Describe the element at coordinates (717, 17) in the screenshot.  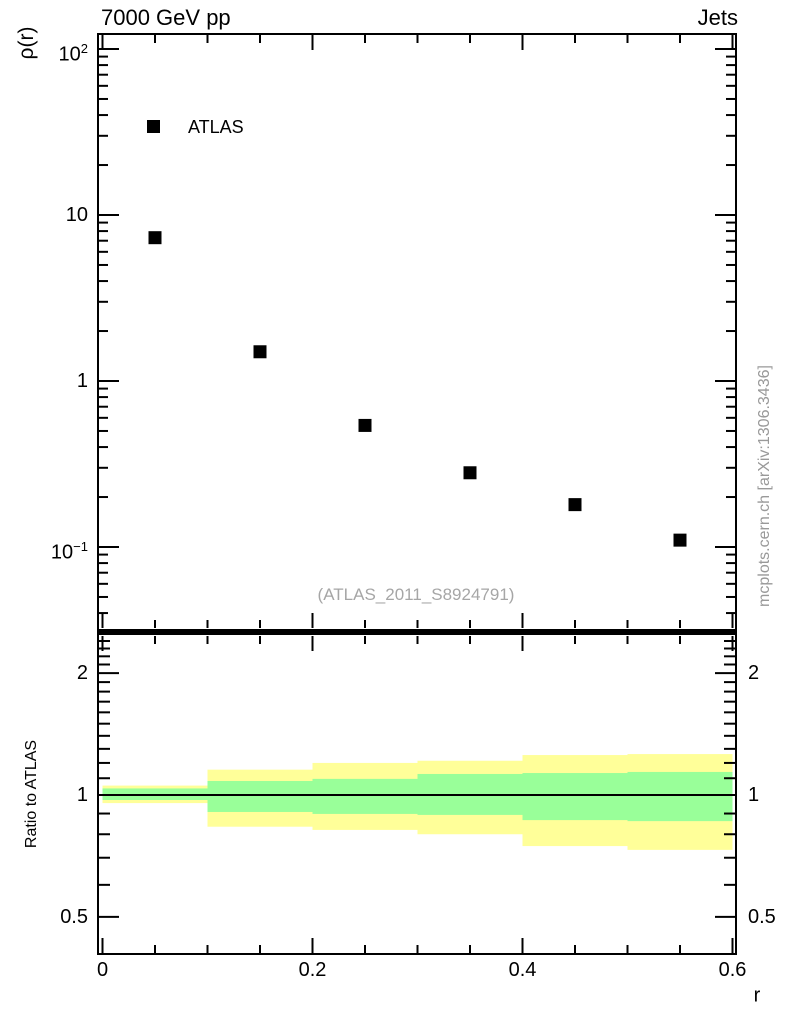
I see `analysis-title: Jets` at that location.